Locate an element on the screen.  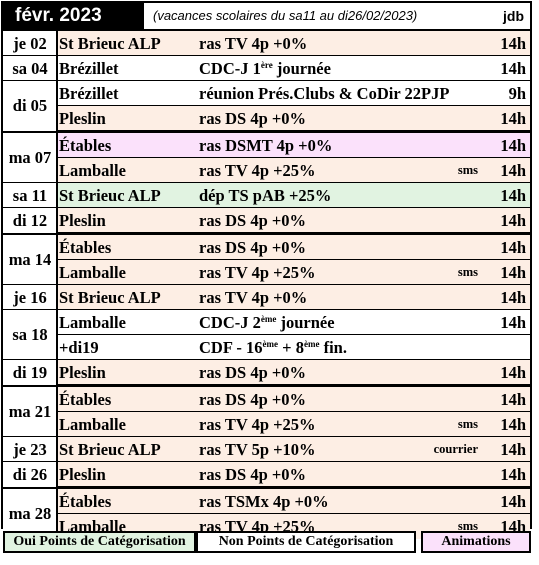
date-label: di 19 is located at coordinates (30, 372).